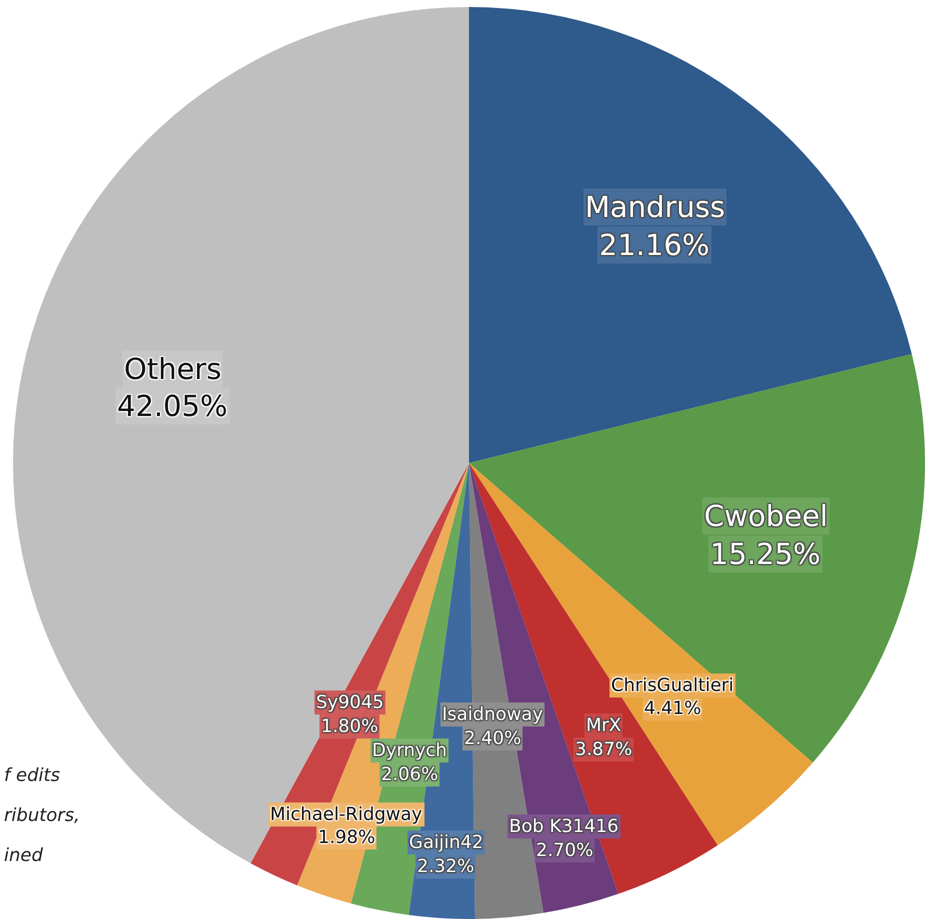 The image size is (925, 919). What do you see at coordinates (24, 855) in the screenshot?
I see `text: ined` at bounding box center [24, 855].